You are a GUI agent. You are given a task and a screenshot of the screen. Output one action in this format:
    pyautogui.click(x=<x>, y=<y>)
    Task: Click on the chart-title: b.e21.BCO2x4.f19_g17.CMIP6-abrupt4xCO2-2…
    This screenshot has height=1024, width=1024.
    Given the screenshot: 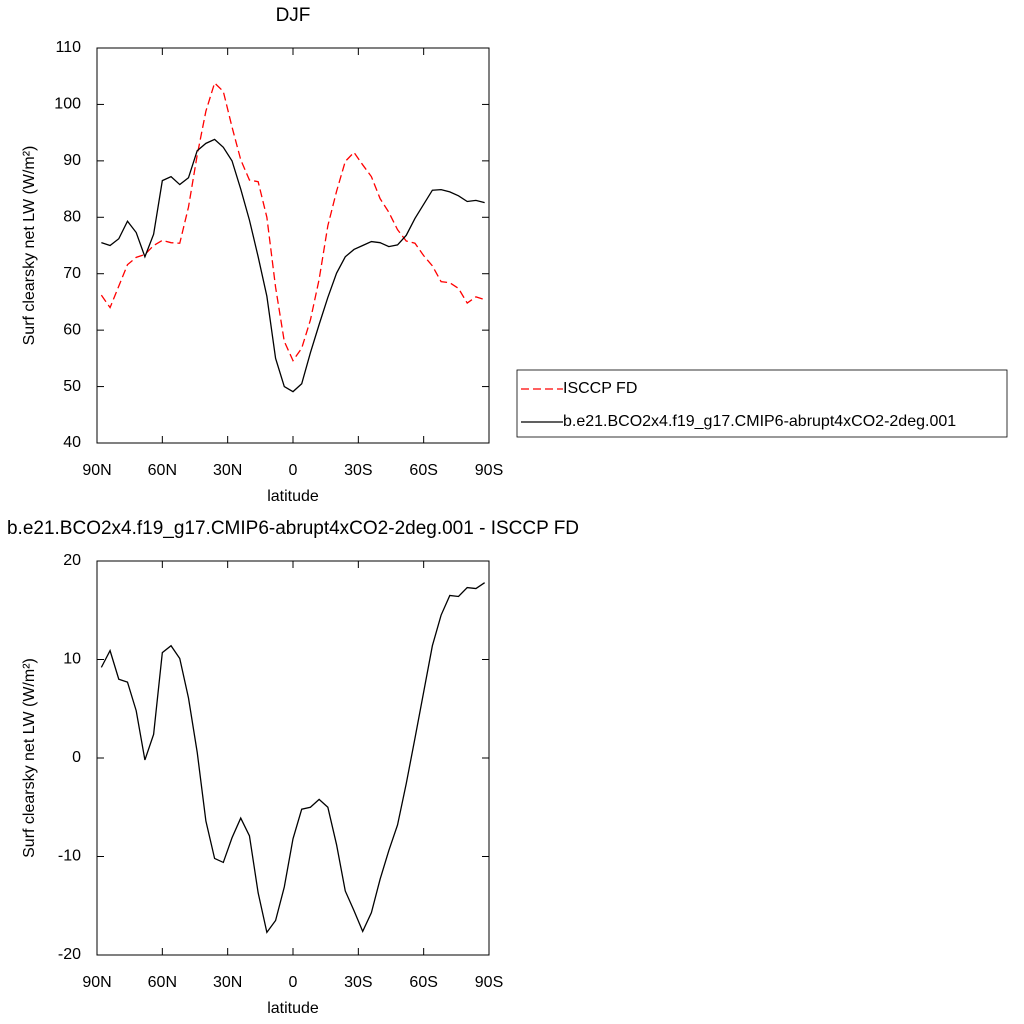 What is the action you would take?
    pyautogui.click(x=293, y=528)
    